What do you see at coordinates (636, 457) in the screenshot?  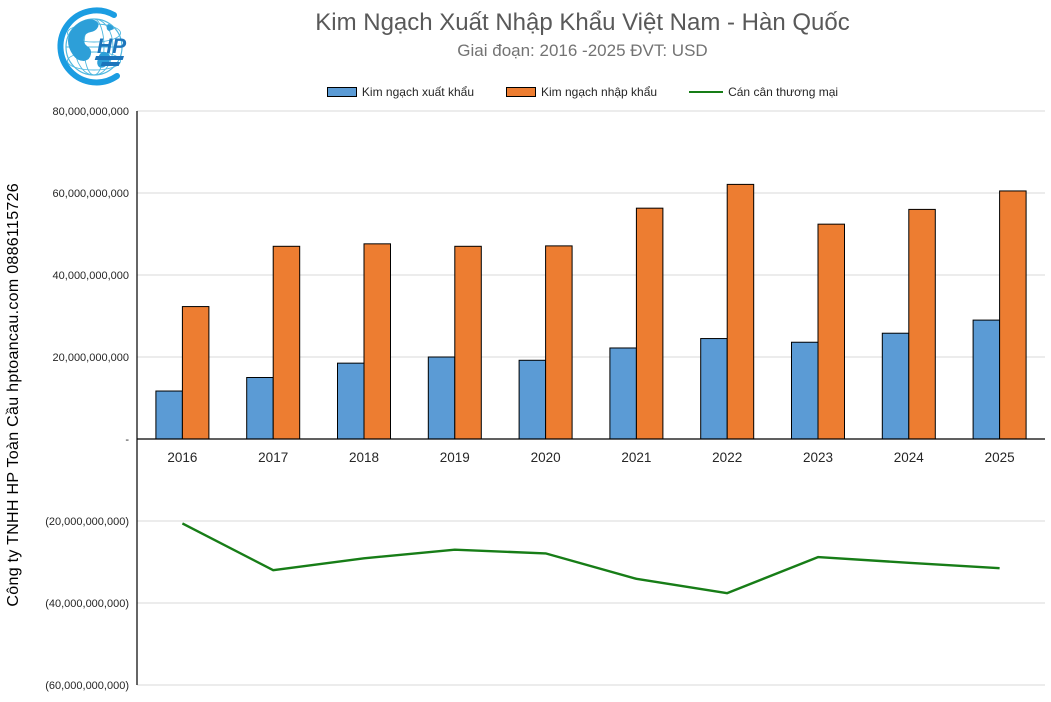 I see `x-axis-year-label: 2021` at bounding box center [636, 457].